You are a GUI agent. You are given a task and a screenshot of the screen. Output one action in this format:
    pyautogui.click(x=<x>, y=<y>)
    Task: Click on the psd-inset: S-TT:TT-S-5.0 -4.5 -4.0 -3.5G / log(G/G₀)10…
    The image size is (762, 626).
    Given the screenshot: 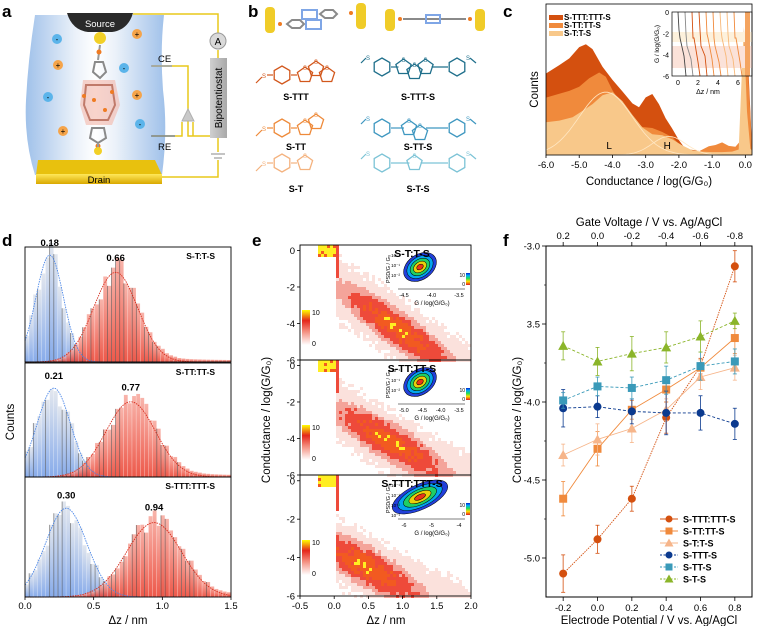 What is the action you would take?
    pyautogui.click(x=428, y=392)
    